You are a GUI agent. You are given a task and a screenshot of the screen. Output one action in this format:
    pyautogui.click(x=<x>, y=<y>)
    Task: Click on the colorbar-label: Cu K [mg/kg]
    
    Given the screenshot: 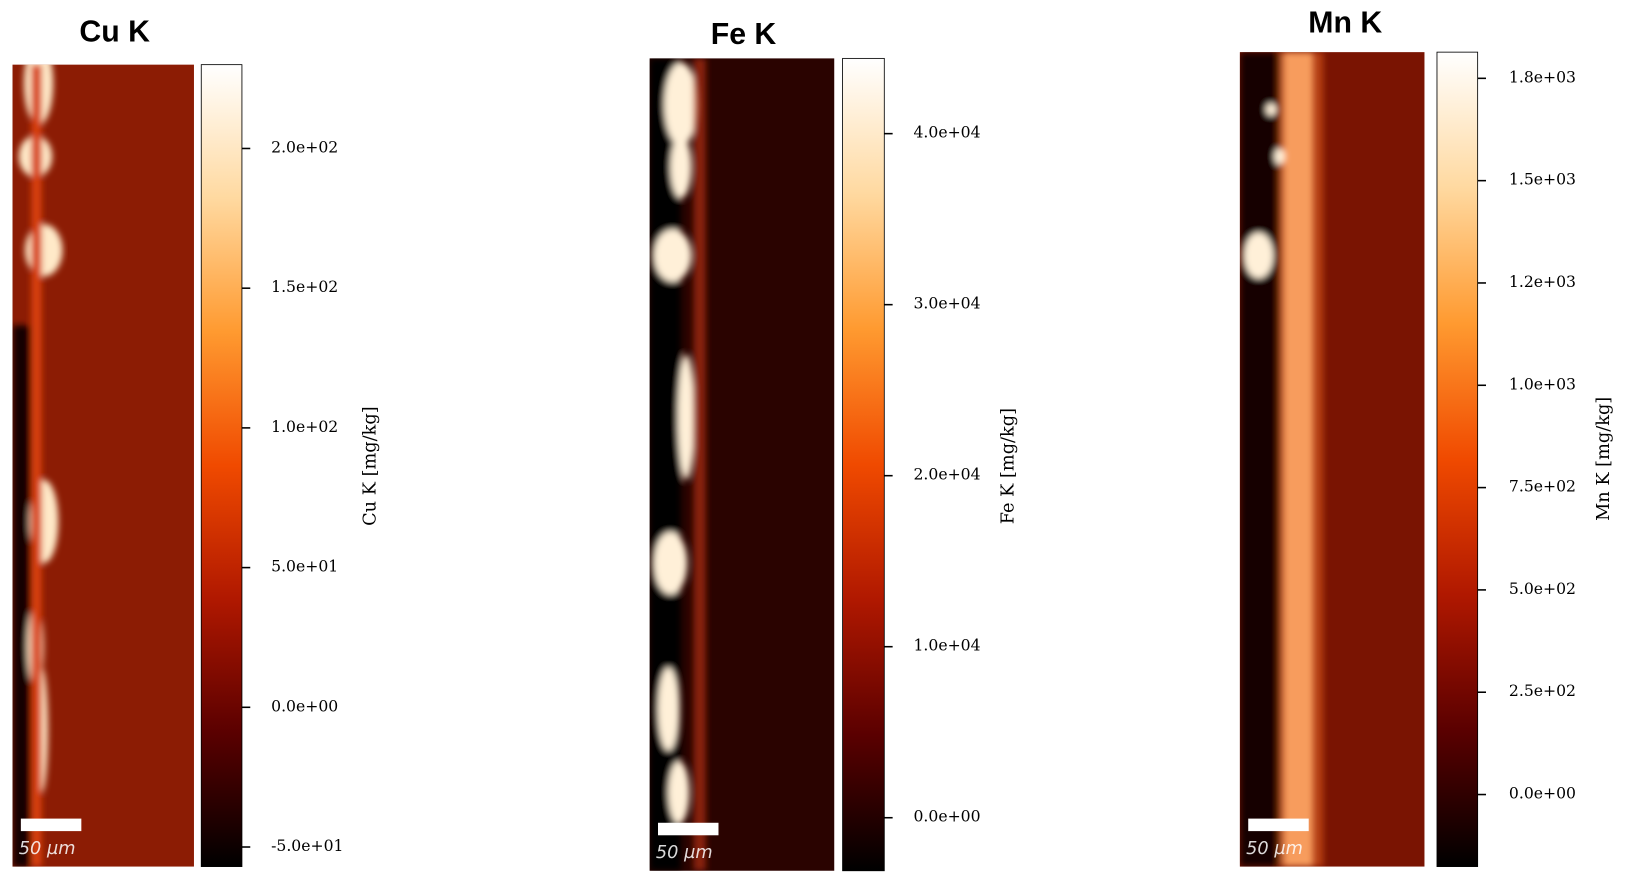 What is the action you would take?
    pyautogui.click(x=370, y=466)
    